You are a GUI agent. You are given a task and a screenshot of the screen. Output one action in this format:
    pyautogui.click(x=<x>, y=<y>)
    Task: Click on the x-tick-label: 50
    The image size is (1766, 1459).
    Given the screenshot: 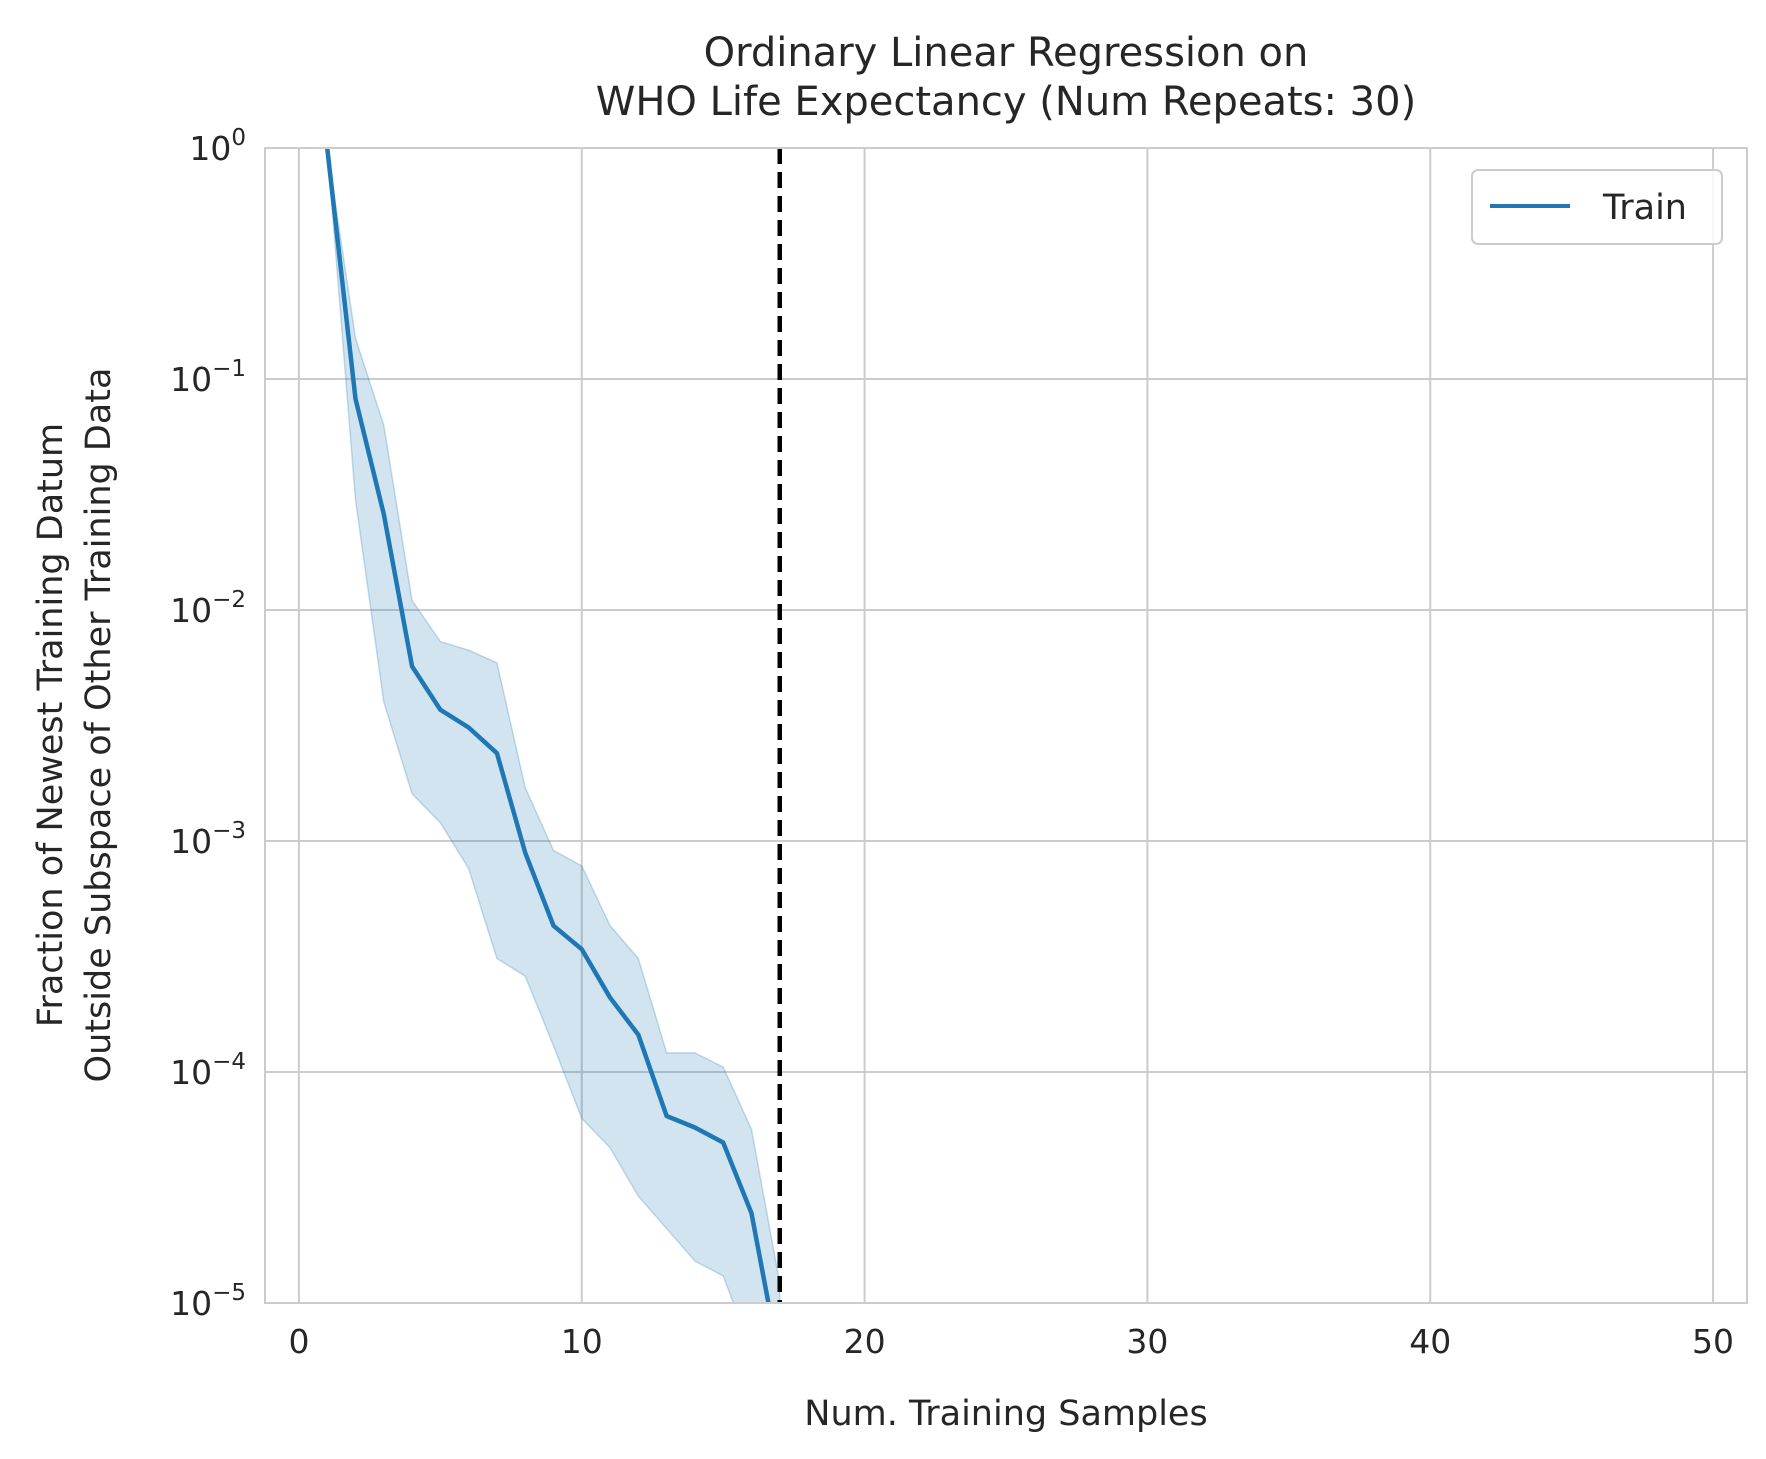 What is the action you would take?
    pyautogui.click(x=1713, y=1341)
    